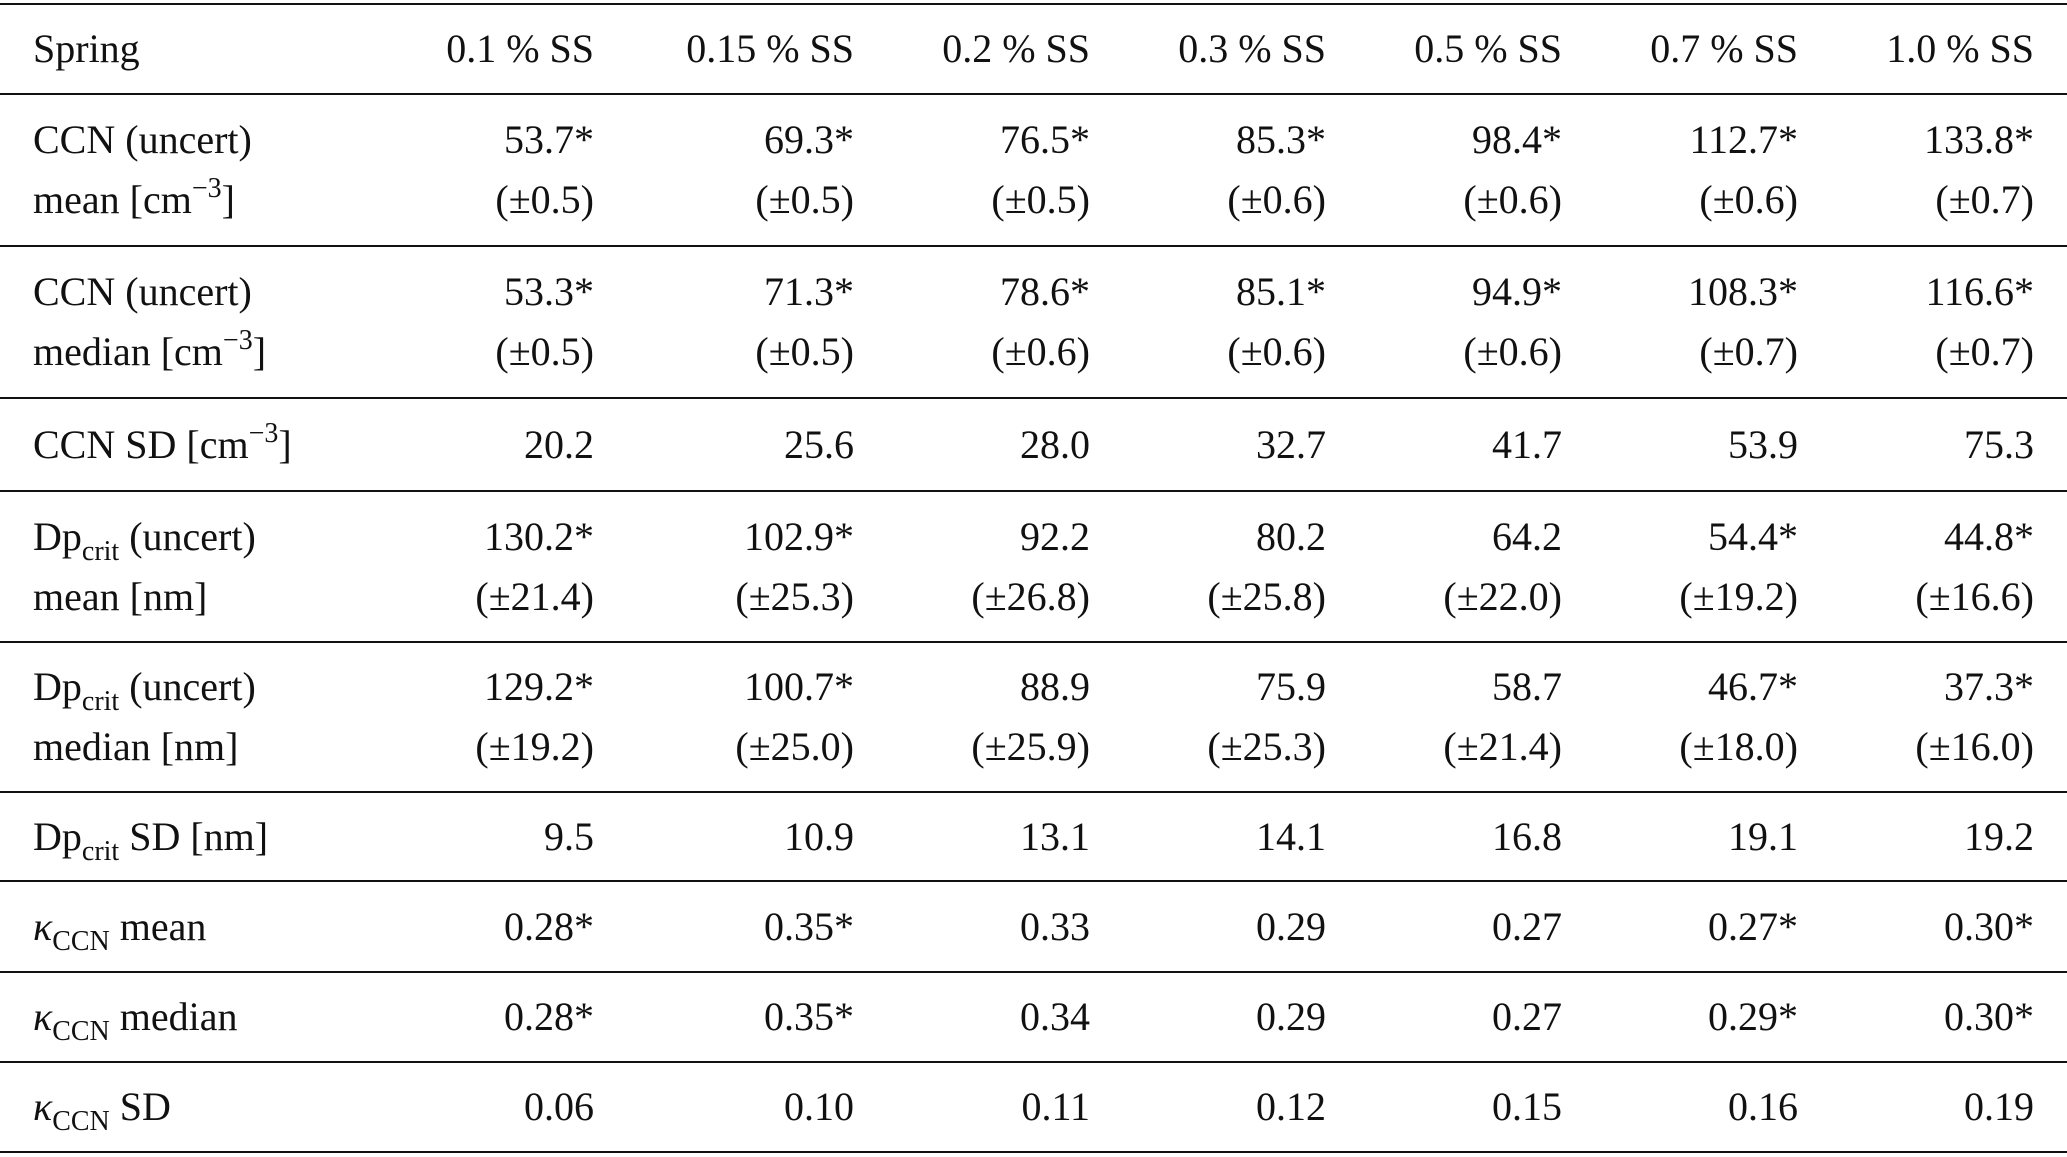 Image resolution: width=2067 pixels, height=1157 pixels. Describe the element at coordinates (181, 537) in the screenshot. I see `label-line: Dpcrit (uncert)` at that location.